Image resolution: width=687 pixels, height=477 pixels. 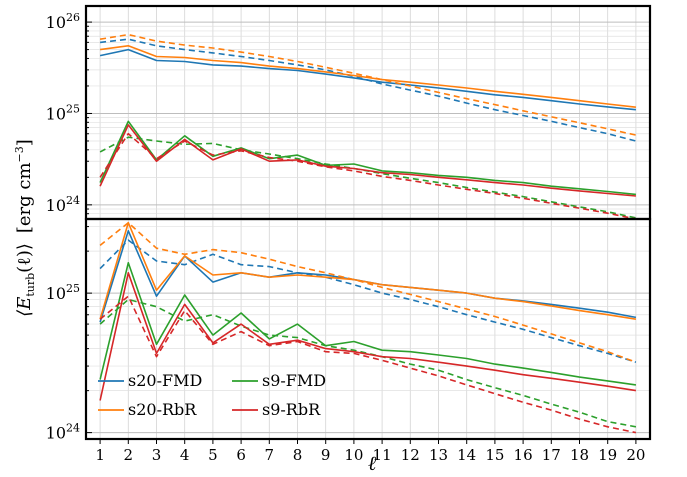 What do you see at coordinates (579, 455) in the screenshot?
I see `x-tick-label: 18` at bounding box center [579, 455].